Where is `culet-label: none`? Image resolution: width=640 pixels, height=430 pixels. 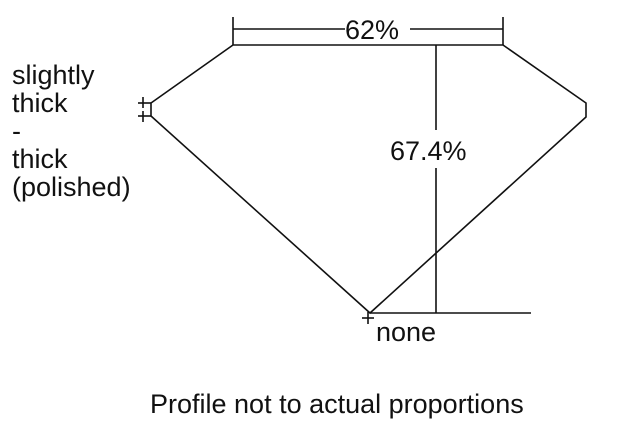 culet-label: none is located at coordinates (406, 332).